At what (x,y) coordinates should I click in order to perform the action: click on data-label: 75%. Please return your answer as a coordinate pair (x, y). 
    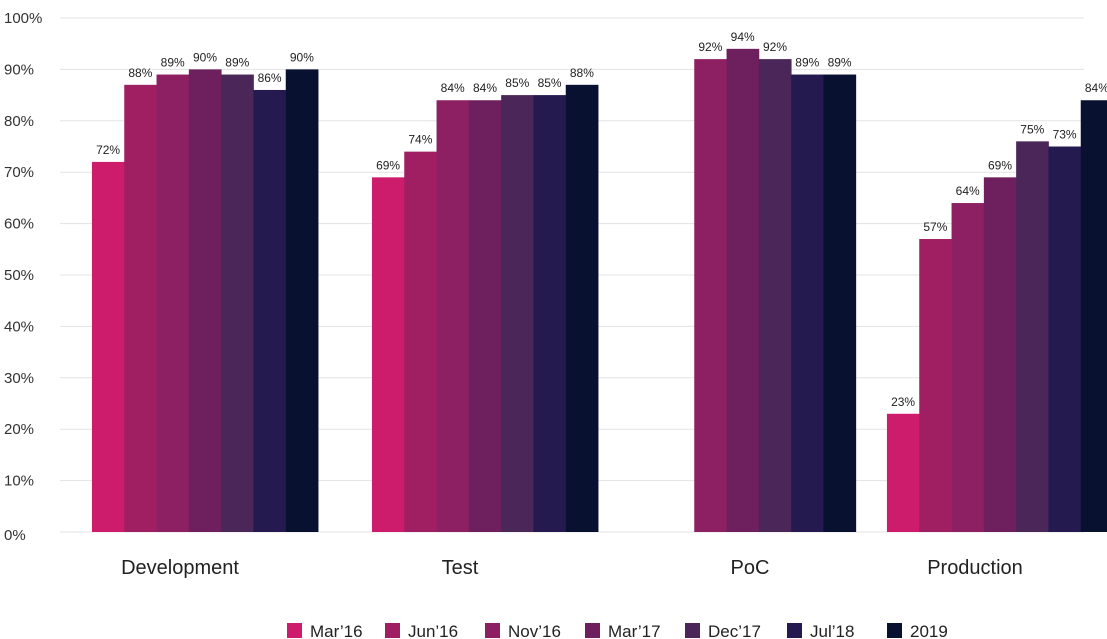
    Looking at the image, I should click on (1032, 129).